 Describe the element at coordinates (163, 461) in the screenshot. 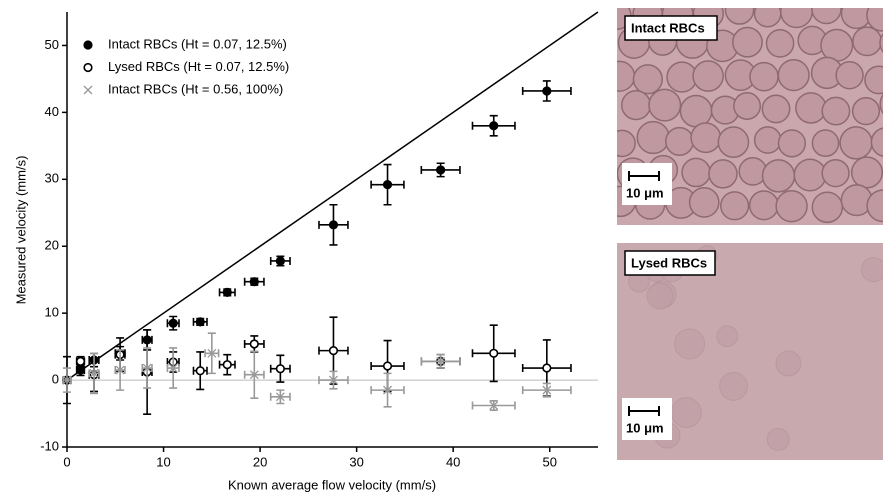

I see `x-tick-label: 10` at that location.